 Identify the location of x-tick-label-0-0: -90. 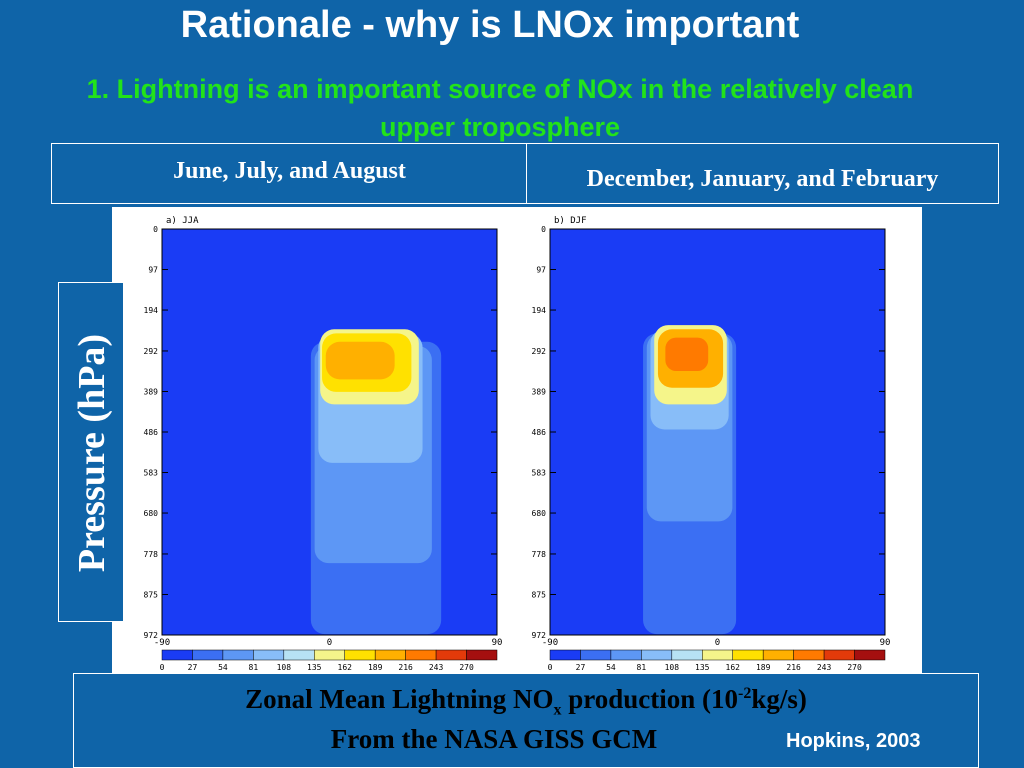
(162, 643).